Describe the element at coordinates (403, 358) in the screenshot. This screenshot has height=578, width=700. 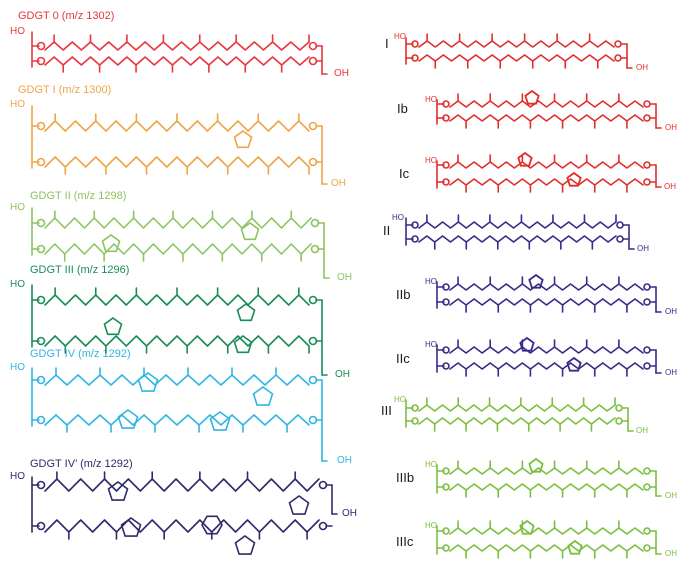
I see `structure-label-IIc: IIc` at that location.